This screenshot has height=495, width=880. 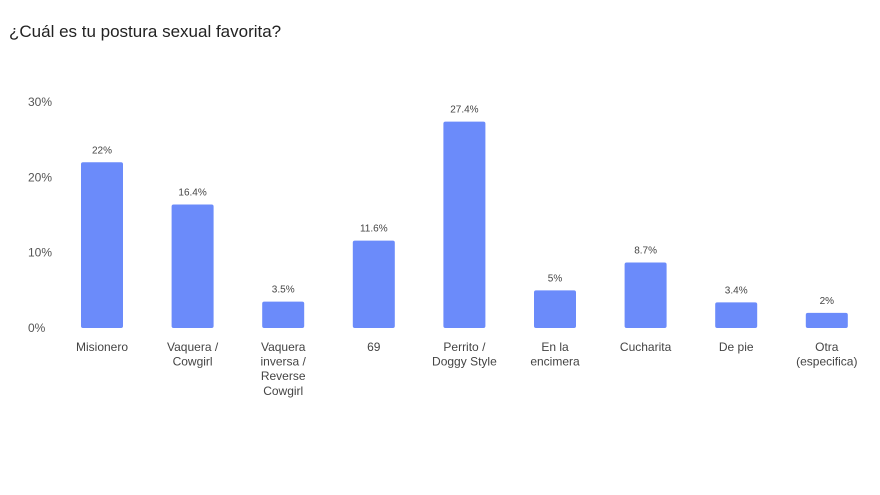 I want to click on category-label-line: inversa /, so click(x=284, y=362).